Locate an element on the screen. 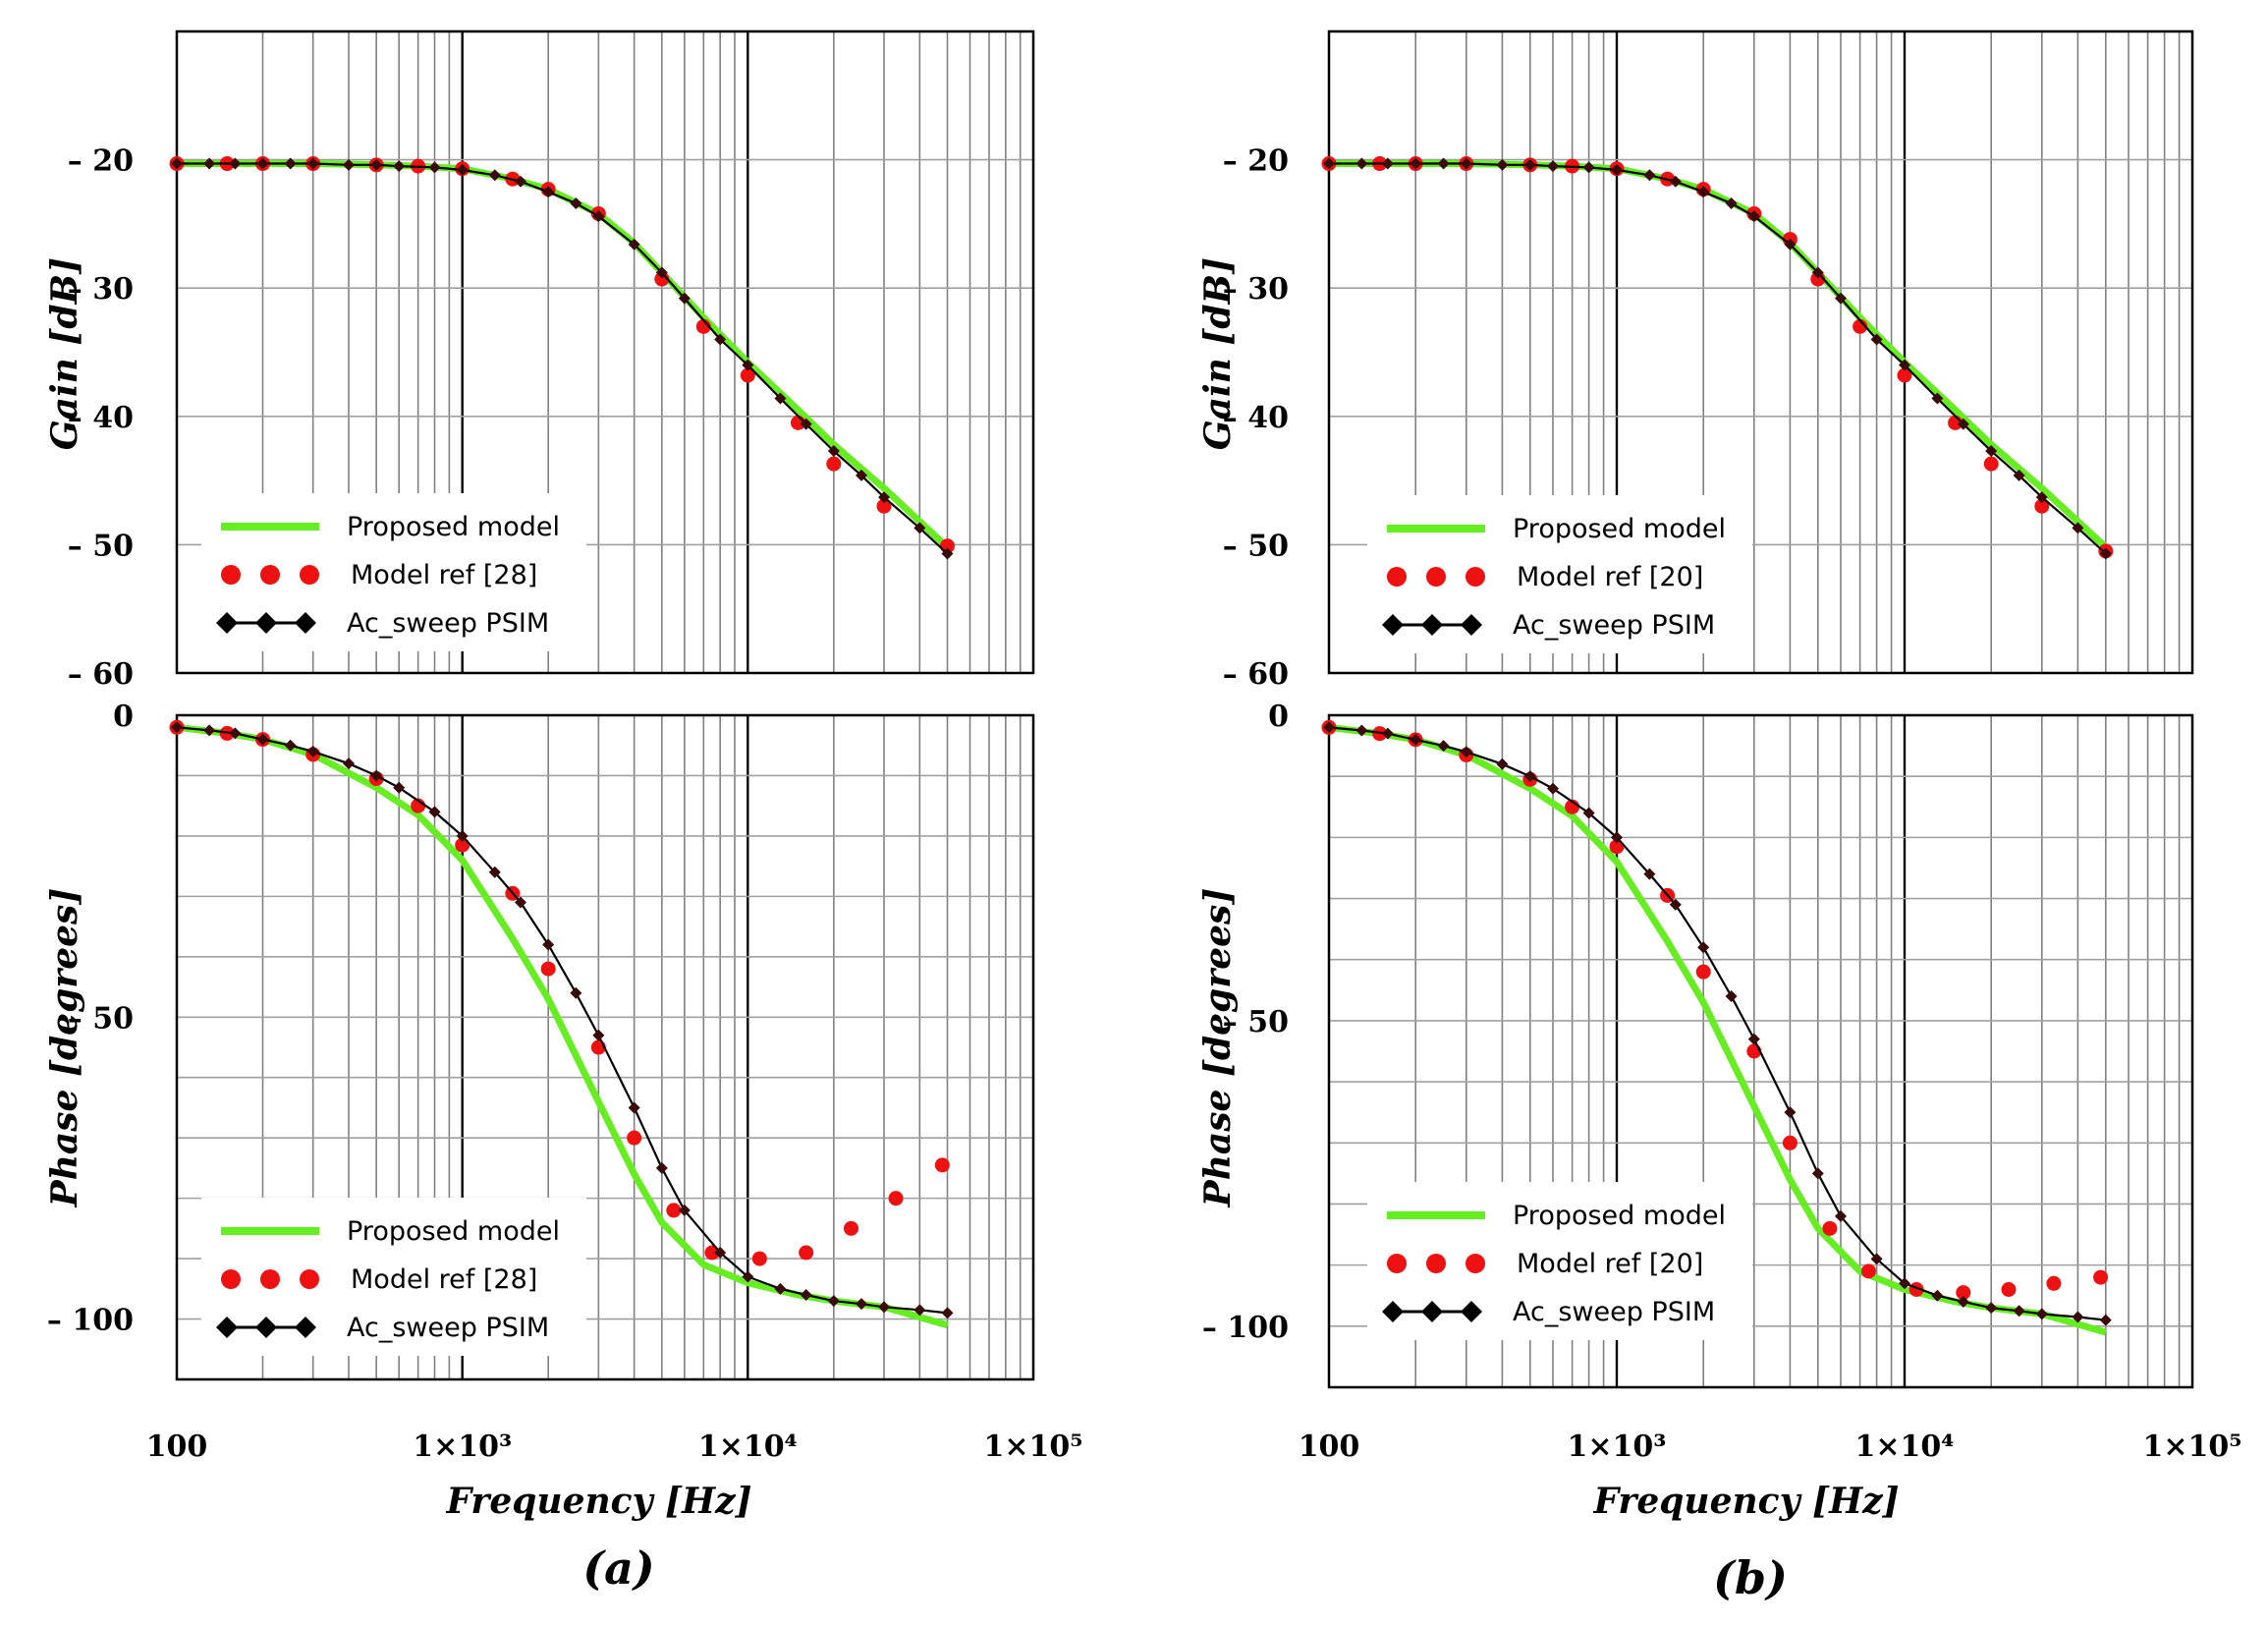 This screenshot has height=1627, width=2268. y-axis-label-gain: Gain [dB] is located at coordinates (64, 353).